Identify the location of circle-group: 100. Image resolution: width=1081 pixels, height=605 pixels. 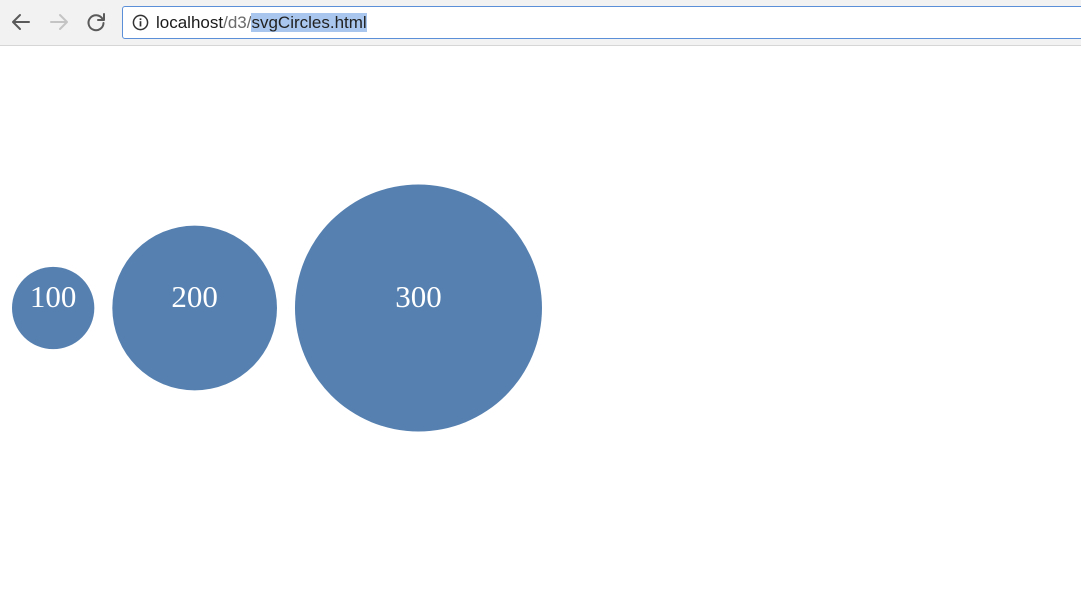
(53, 308).